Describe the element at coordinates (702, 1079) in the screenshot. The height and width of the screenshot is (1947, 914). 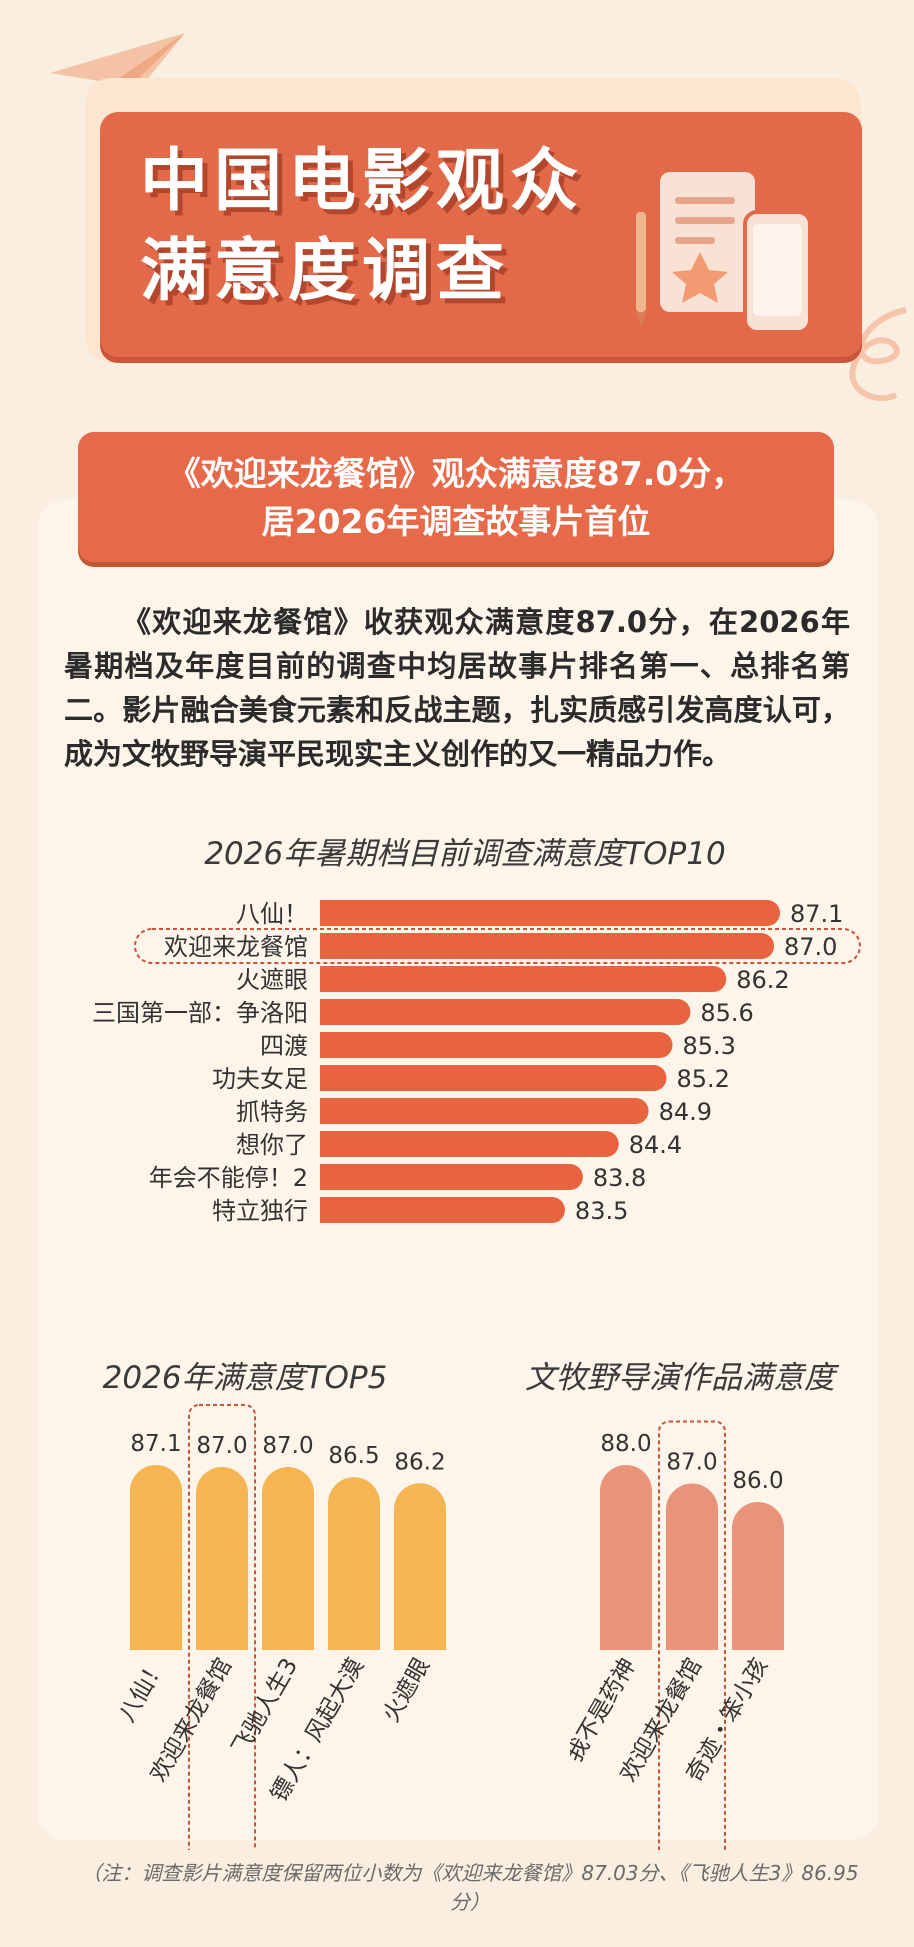
I see `value-label: 85.2` at that location.